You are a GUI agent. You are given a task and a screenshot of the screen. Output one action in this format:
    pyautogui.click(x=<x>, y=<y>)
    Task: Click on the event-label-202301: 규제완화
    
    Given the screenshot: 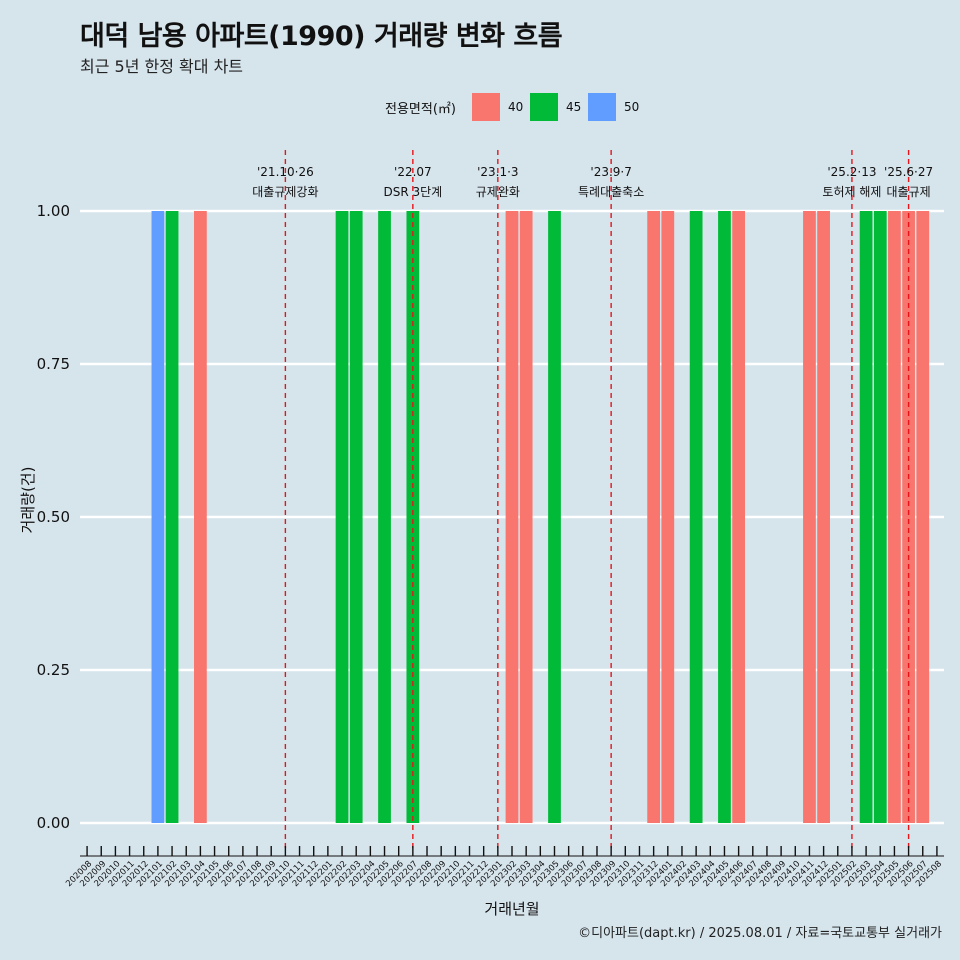 What is the action you would take?
    pyautogui.click(x=498, y=192)
    